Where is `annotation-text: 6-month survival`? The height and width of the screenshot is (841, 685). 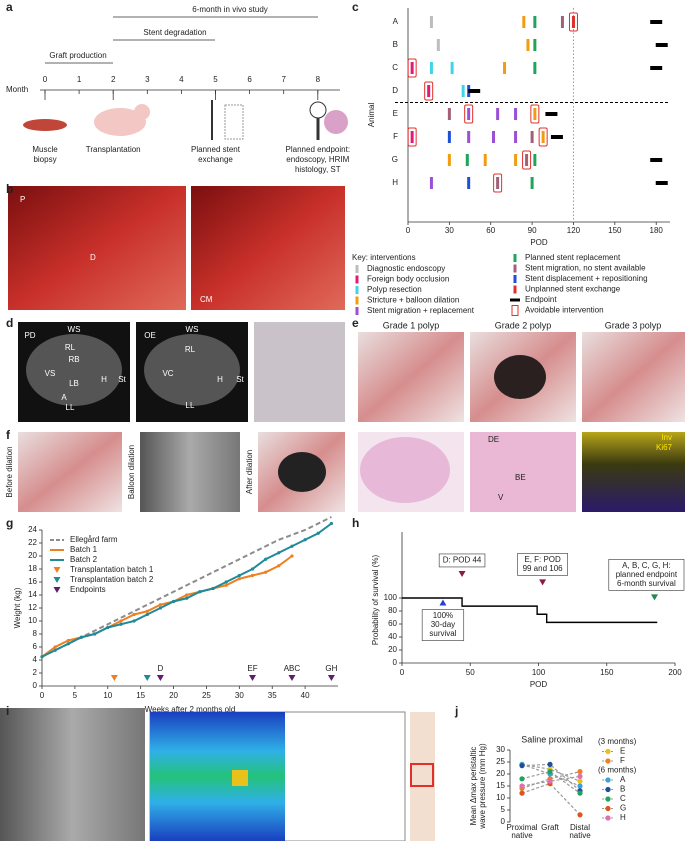
annotation-text: 6-month survival is located at coordinates (646, 583).